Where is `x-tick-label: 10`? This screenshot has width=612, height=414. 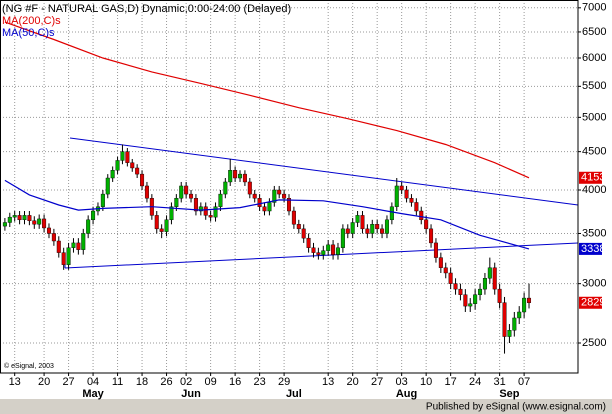
x-tick-label: 10 is located at coordinates (426, 382).